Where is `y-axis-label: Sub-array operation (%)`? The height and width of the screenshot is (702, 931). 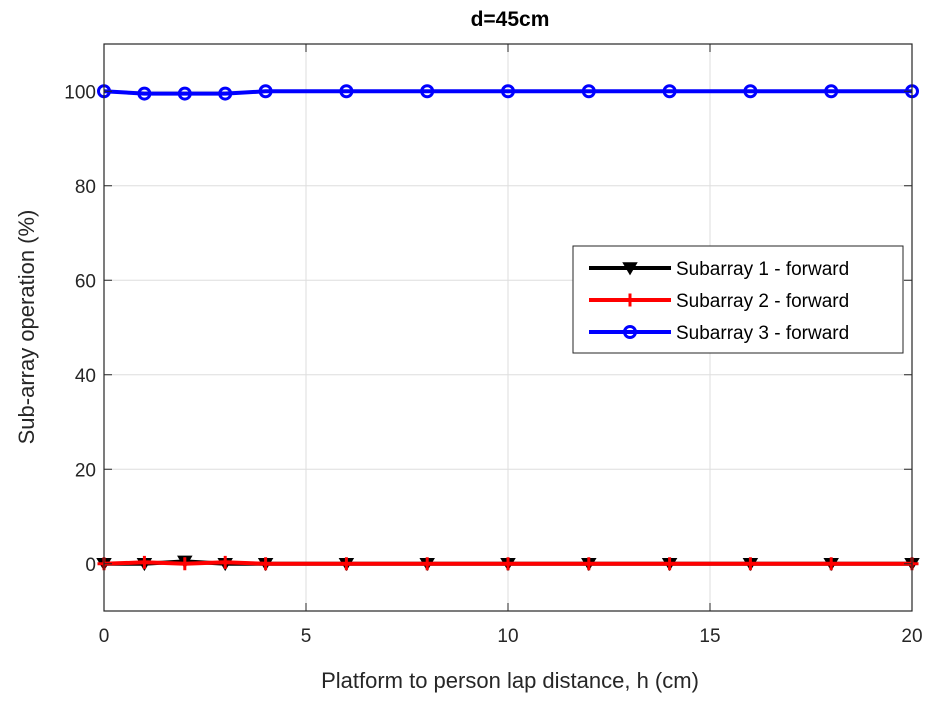 y-axis-label: Sub-array operation (%) is located at coordinates (26, 327).